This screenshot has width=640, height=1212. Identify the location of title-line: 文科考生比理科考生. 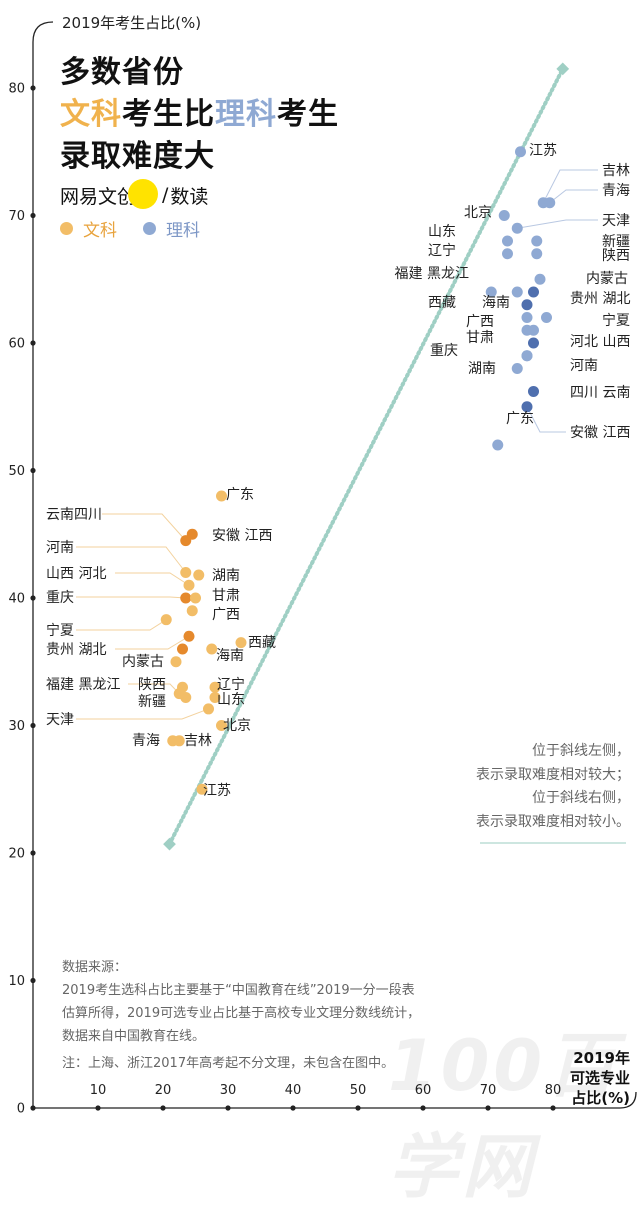
(199, 115).